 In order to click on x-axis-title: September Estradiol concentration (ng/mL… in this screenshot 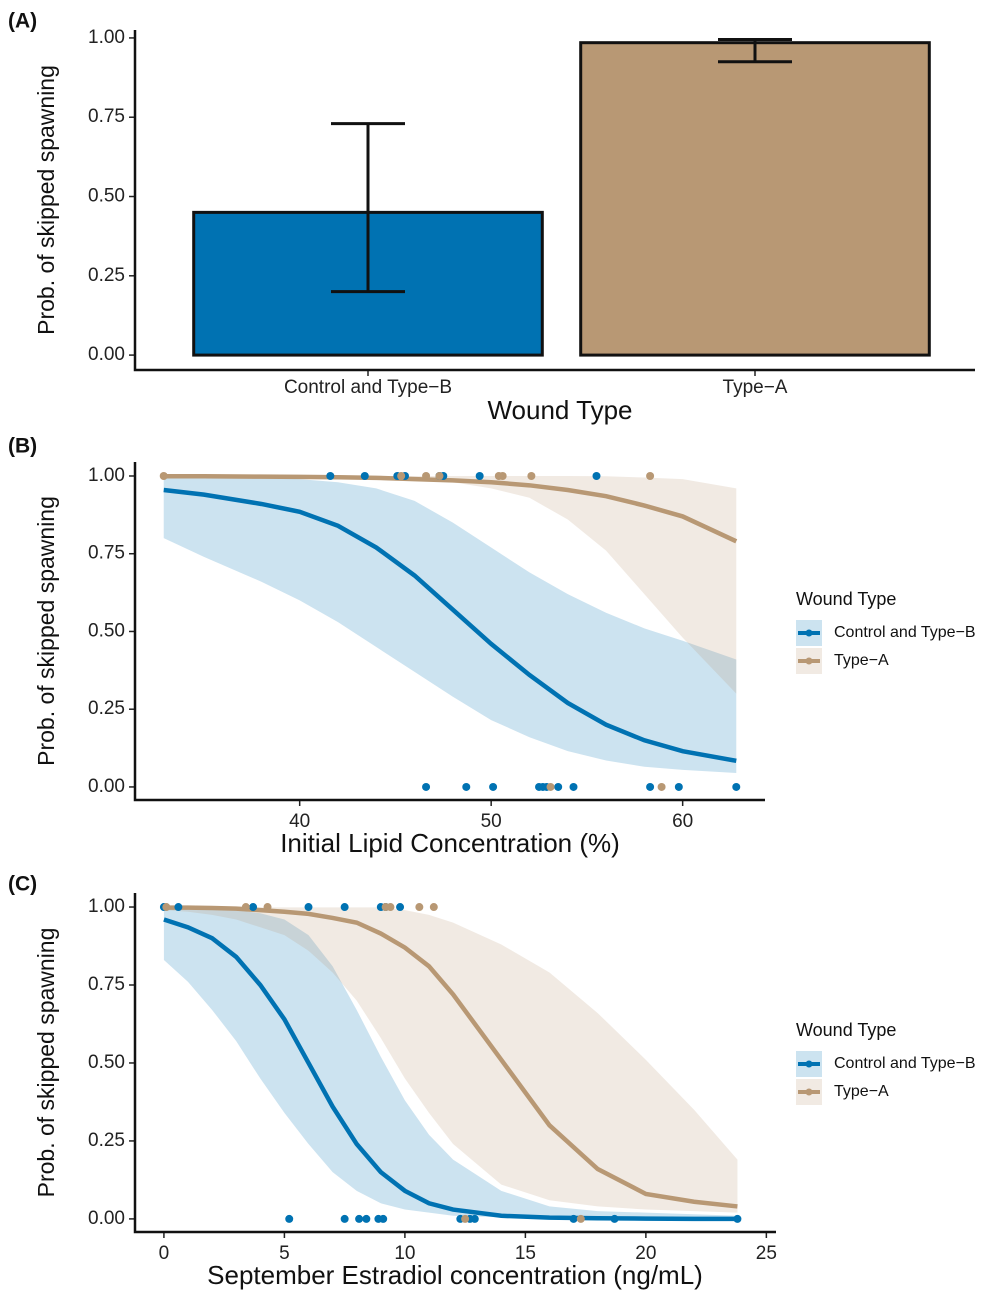, I will do `click(455, 1275)`.